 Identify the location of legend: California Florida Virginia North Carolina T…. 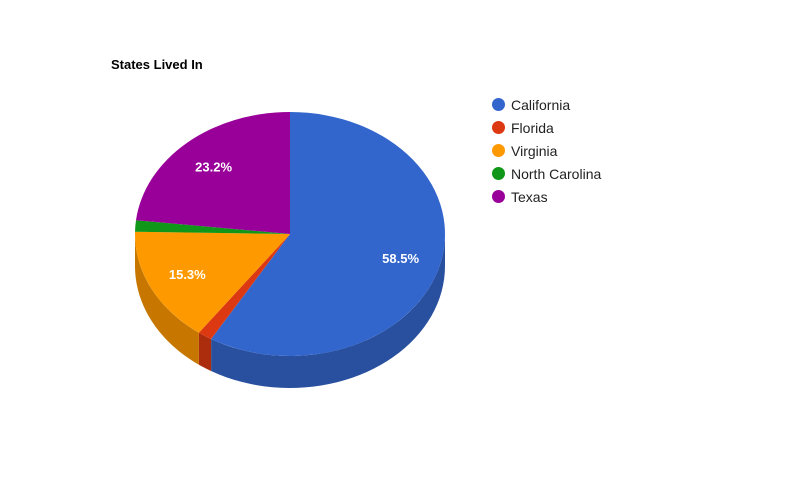
(546, 150).